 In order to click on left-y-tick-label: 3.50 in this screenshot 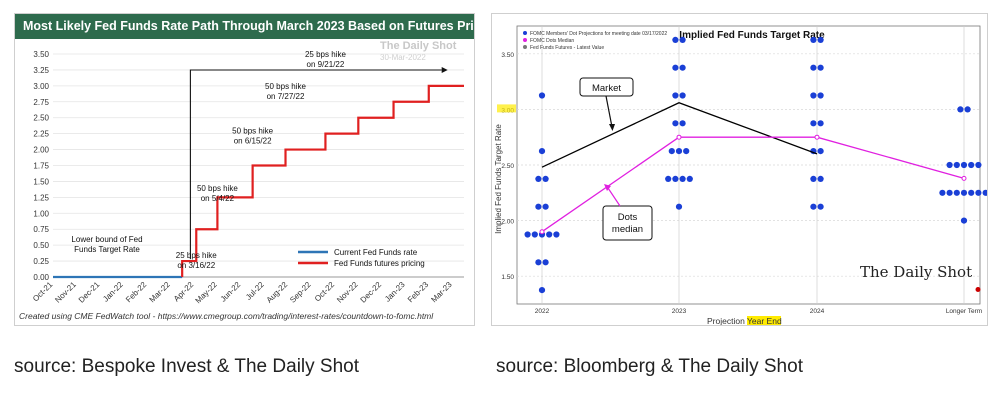, I will do `click(41, 54)`.